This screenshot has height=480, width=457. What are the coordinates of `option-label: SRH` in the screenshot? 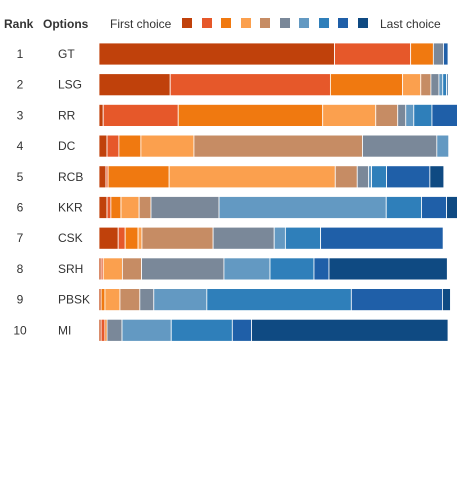 It's located at (70, 269).